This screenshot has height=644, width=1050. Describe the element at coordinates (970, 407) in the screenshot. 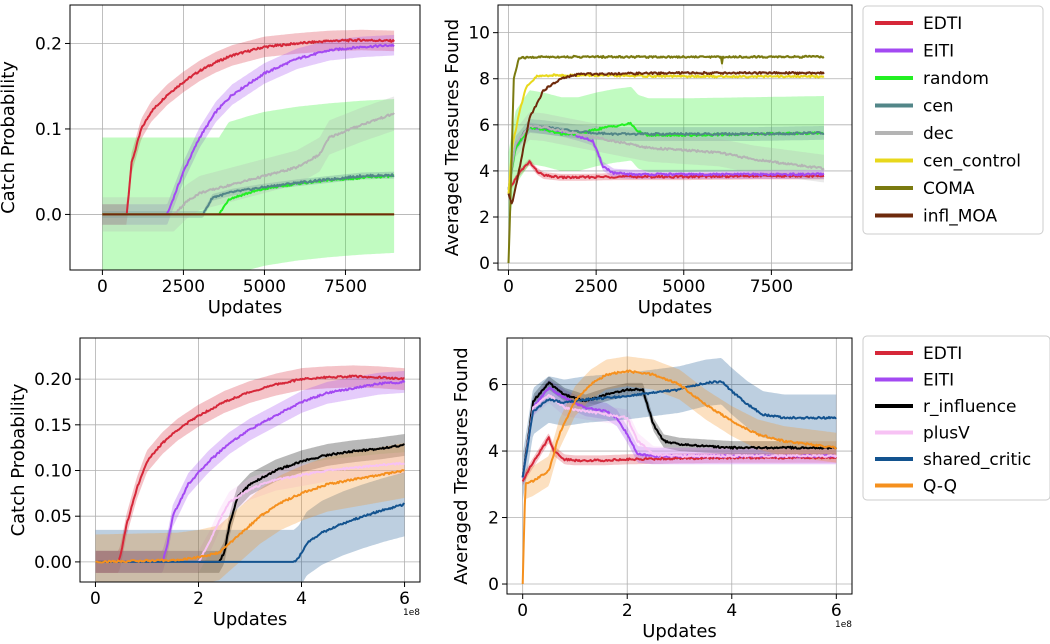

I see `legend-label-r-influence: r_influence` at that location.